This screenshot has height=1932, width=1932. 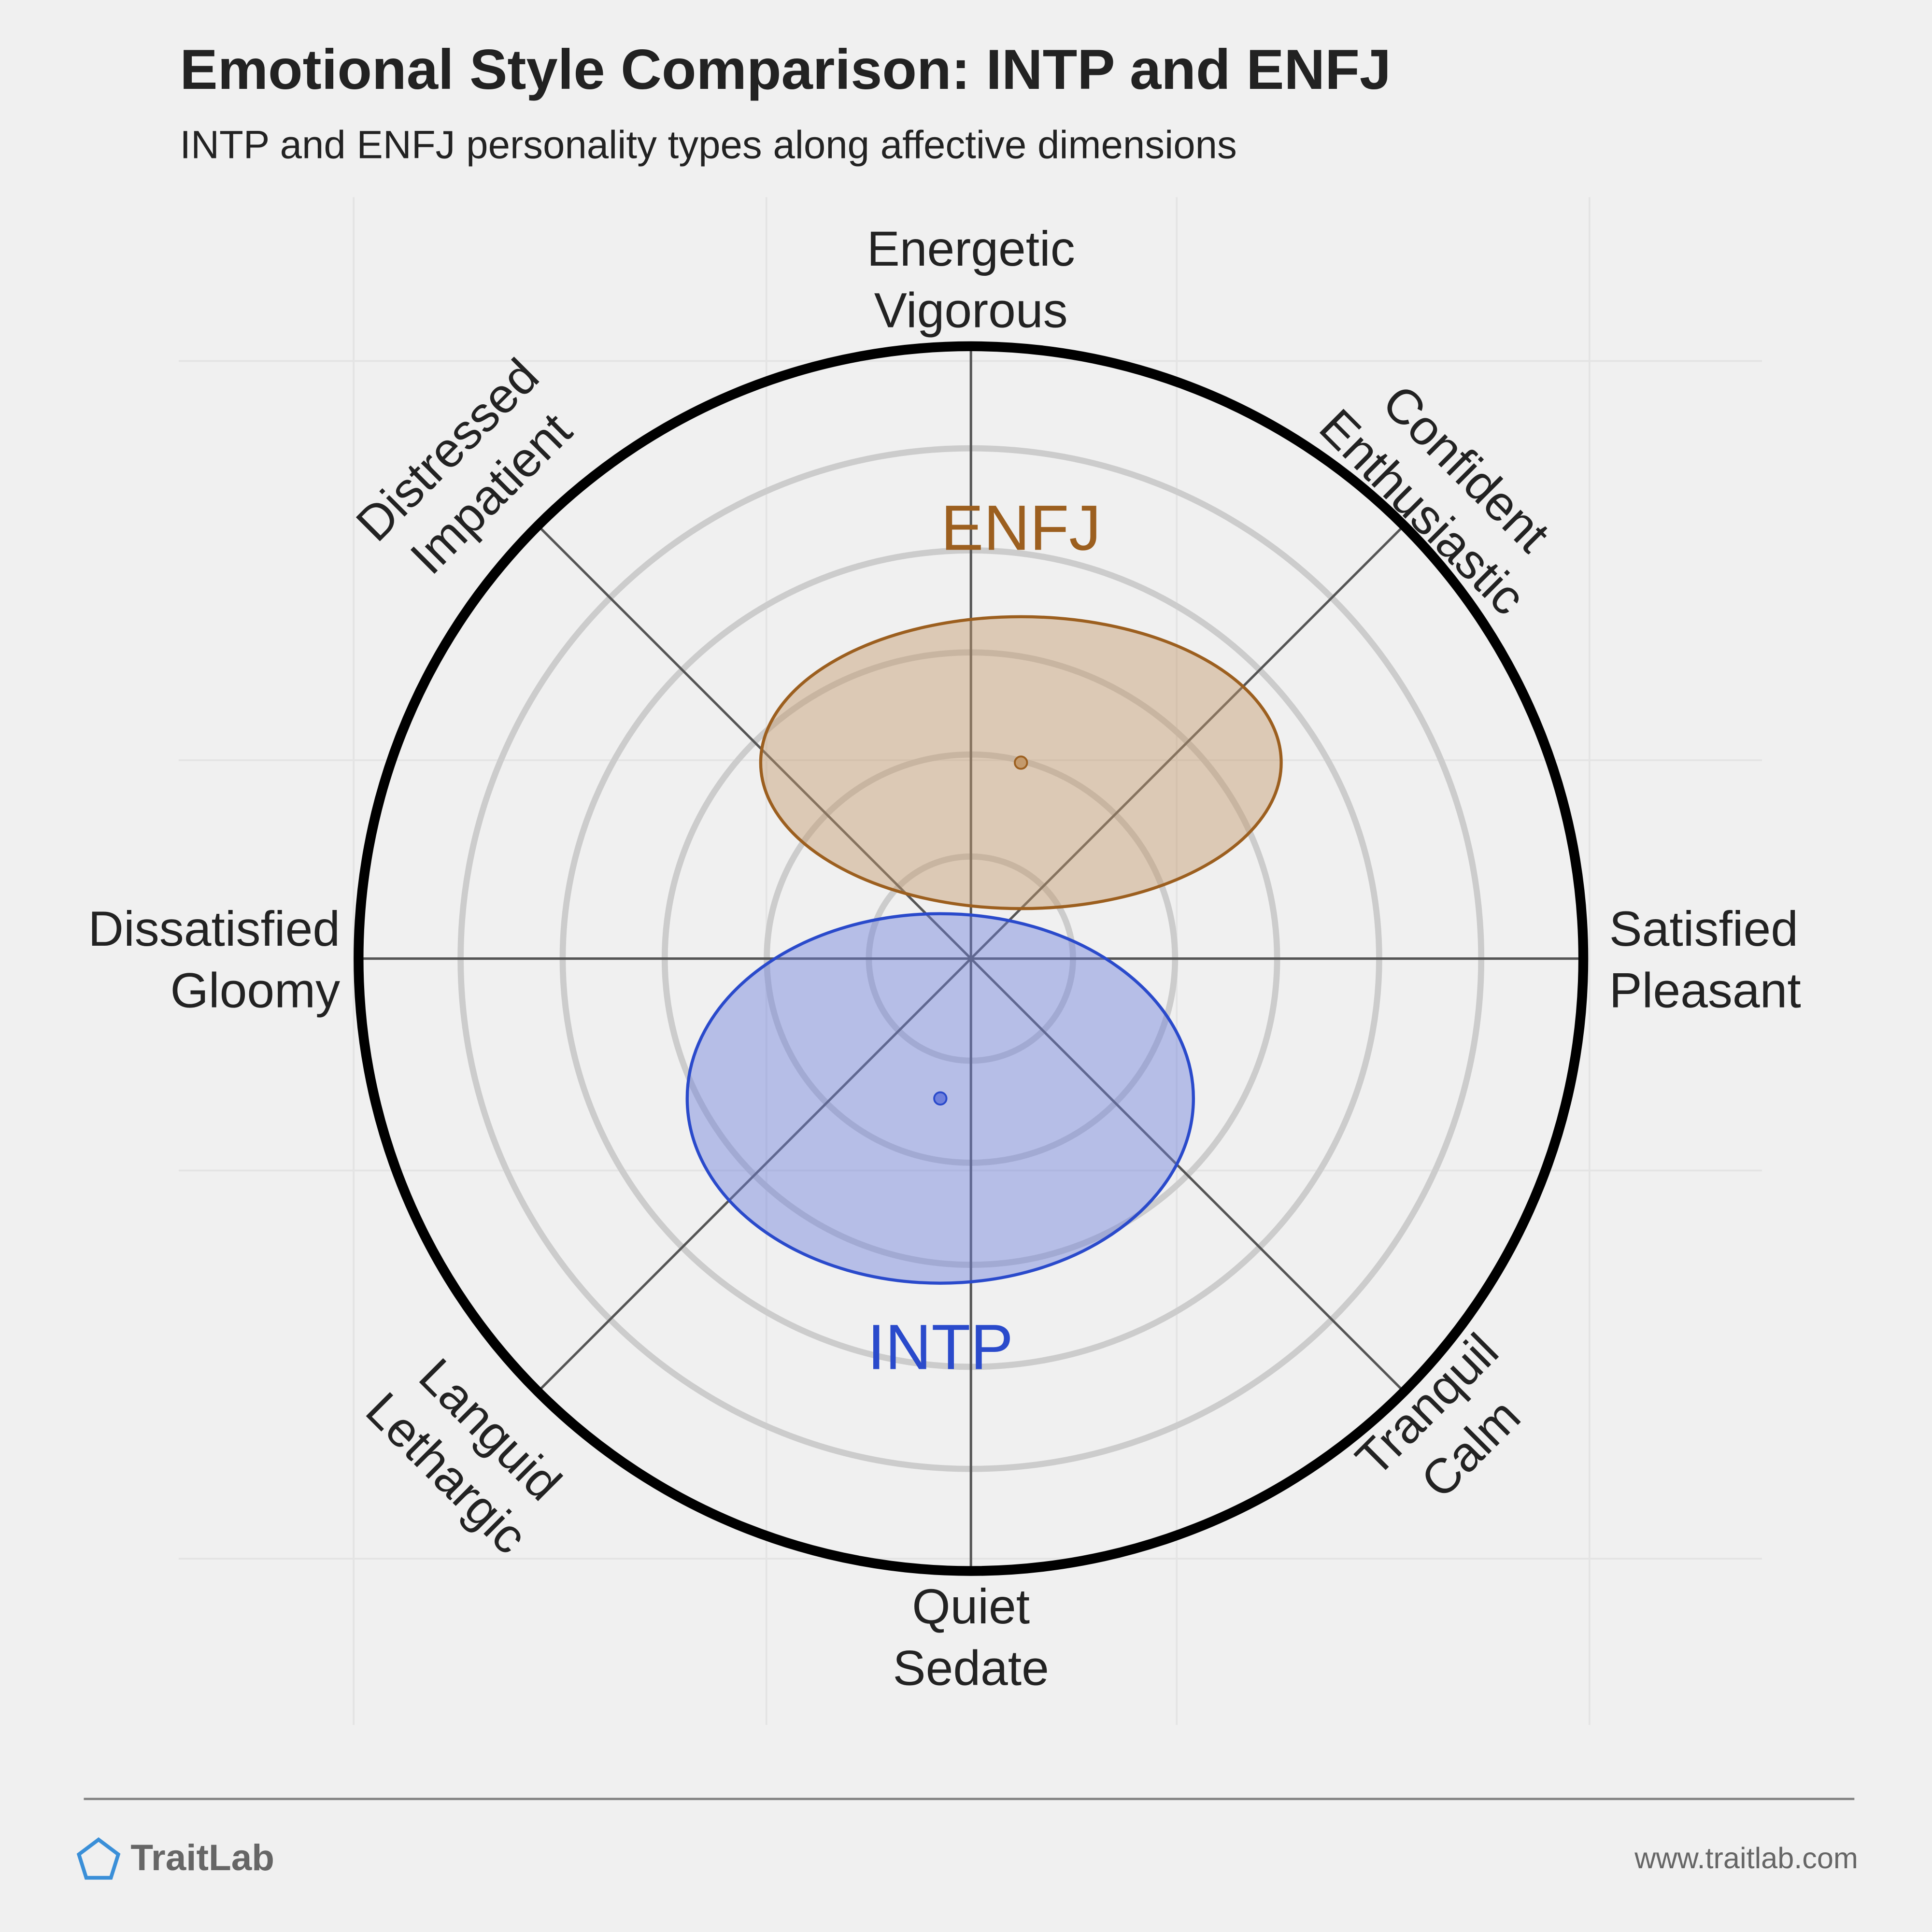 I want to click on axis-label: Dissatisfied Gloomy, so click(x=214, y=959).